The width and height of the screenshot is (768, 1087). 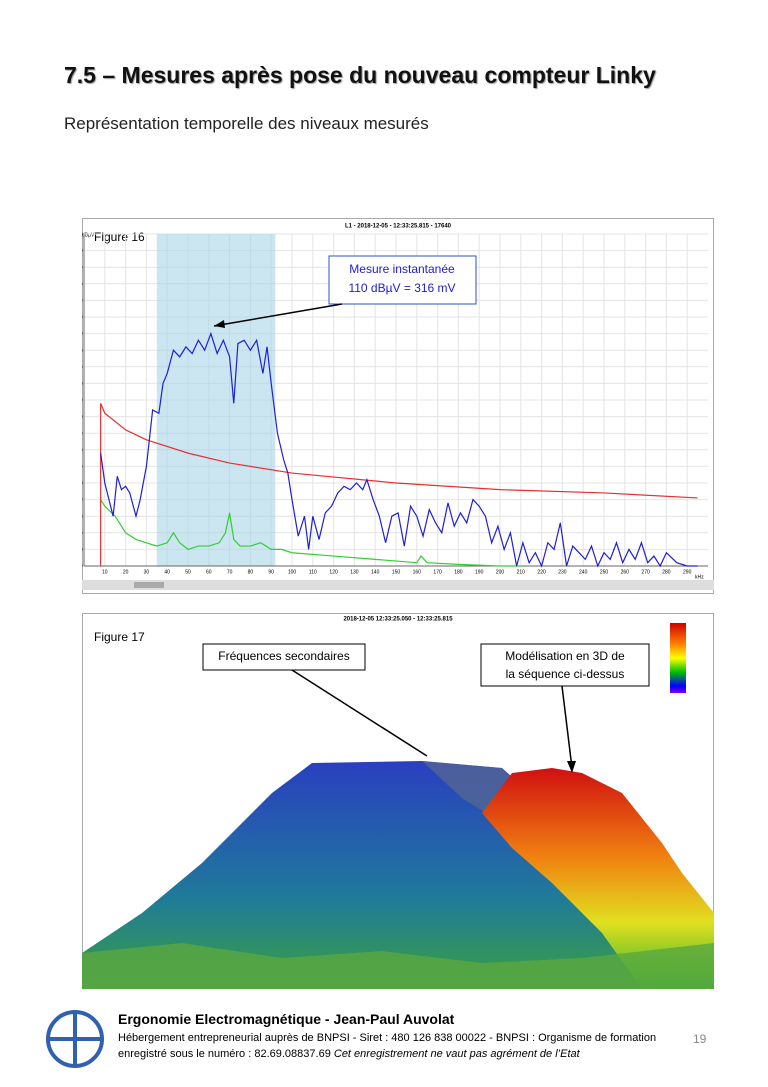 I want to click on y-tick-label: 55, so click(x=83, y=515).